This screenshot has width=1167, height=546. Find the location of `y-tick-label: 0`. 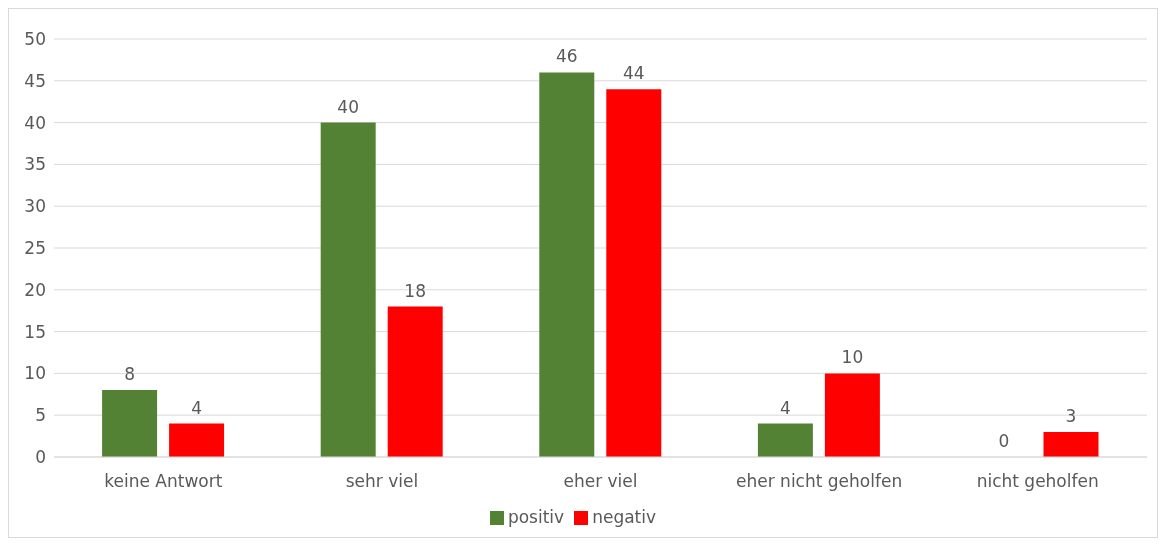

y-tick-label: 0 is located at coordinates (40, 457).